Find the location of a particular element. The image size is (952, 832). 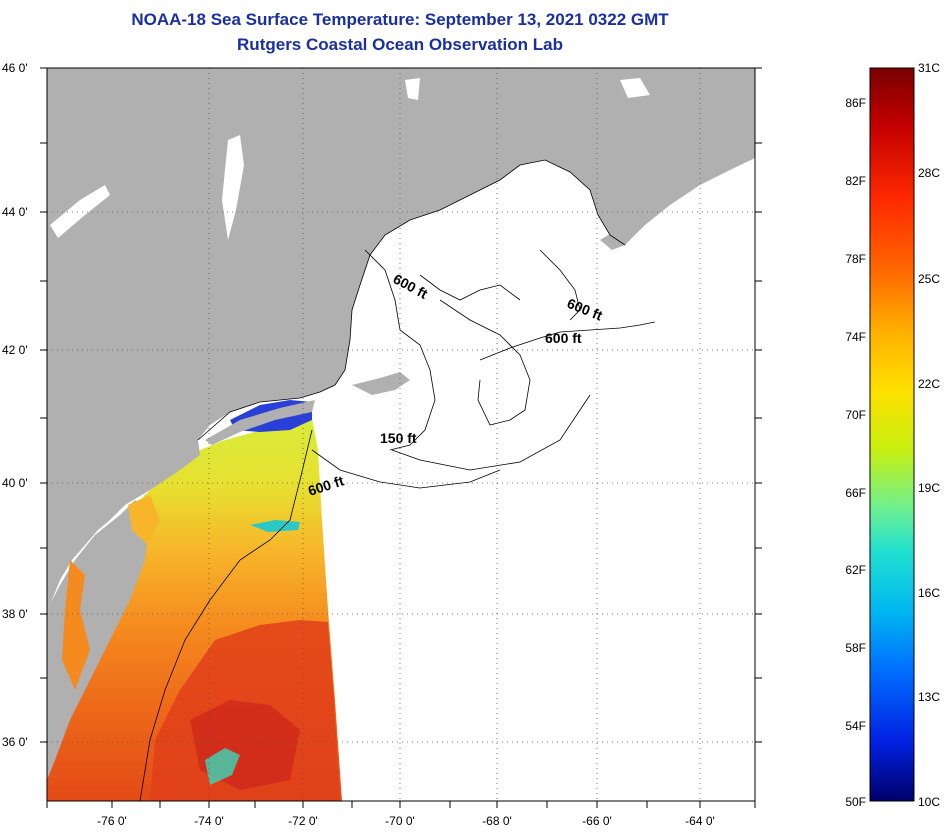

lon-label: -72 0' is located at coordinates (303, 821).